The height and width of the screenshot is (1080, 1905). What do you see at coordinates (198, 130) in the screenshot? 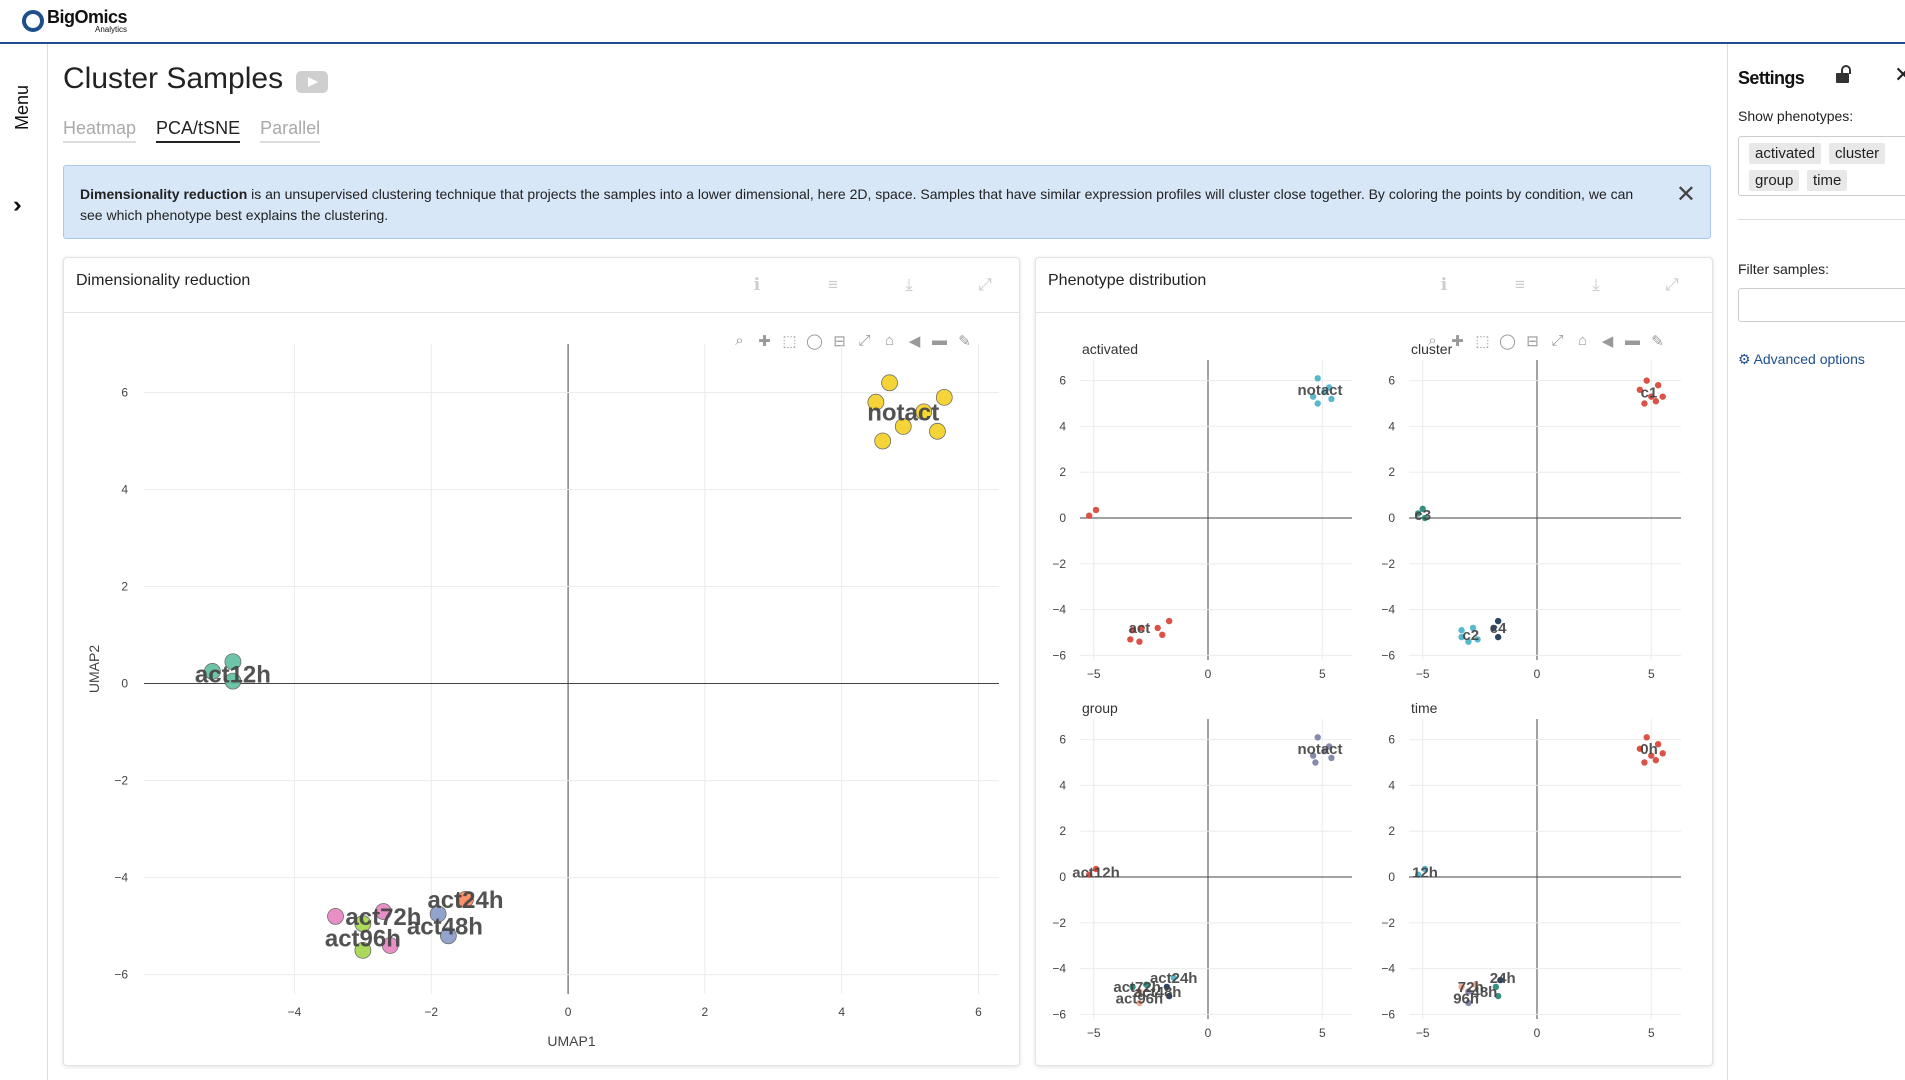
I see `tab-pca-tsne: PCA/tSNE` at bounding box center [198, 130].